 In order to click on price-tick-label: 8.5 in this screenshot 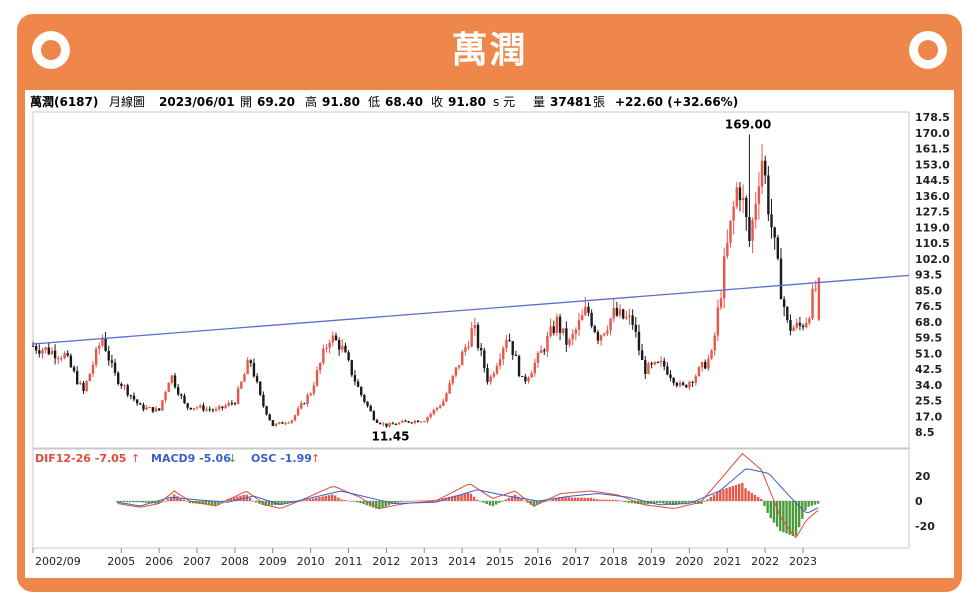, I will do `click(925, 432)`.